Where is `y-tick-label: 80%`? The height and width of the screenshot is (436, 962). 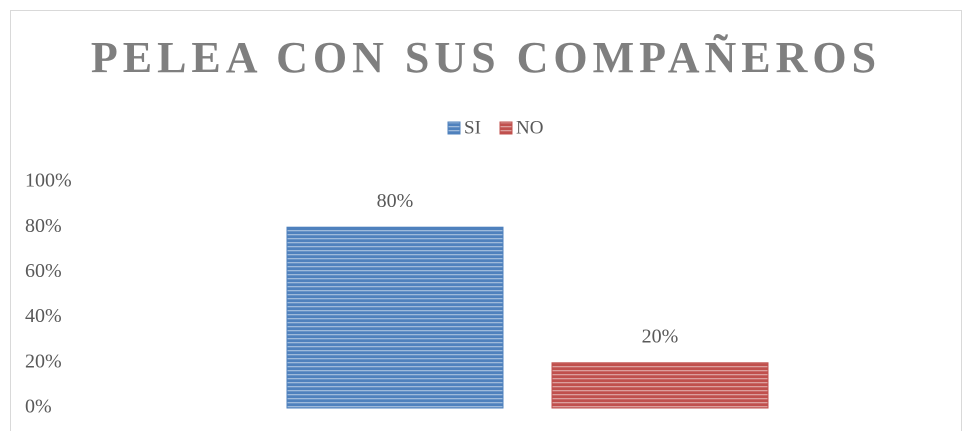
y-tick-label: 80% is located at coordinates (43, 226).